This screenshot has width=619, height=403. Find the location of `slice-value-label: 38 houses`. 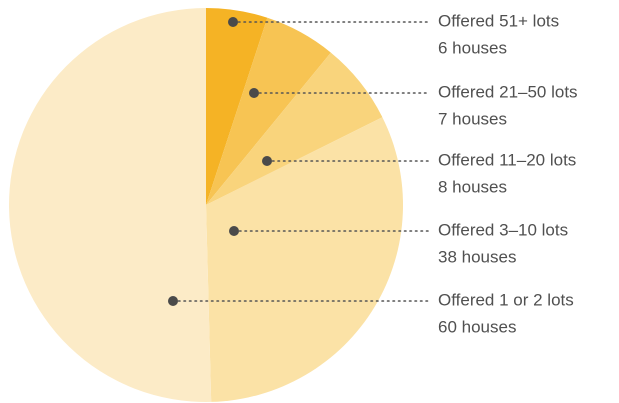

slice-value-label: 38 houses is located at coordinates (477, 256).